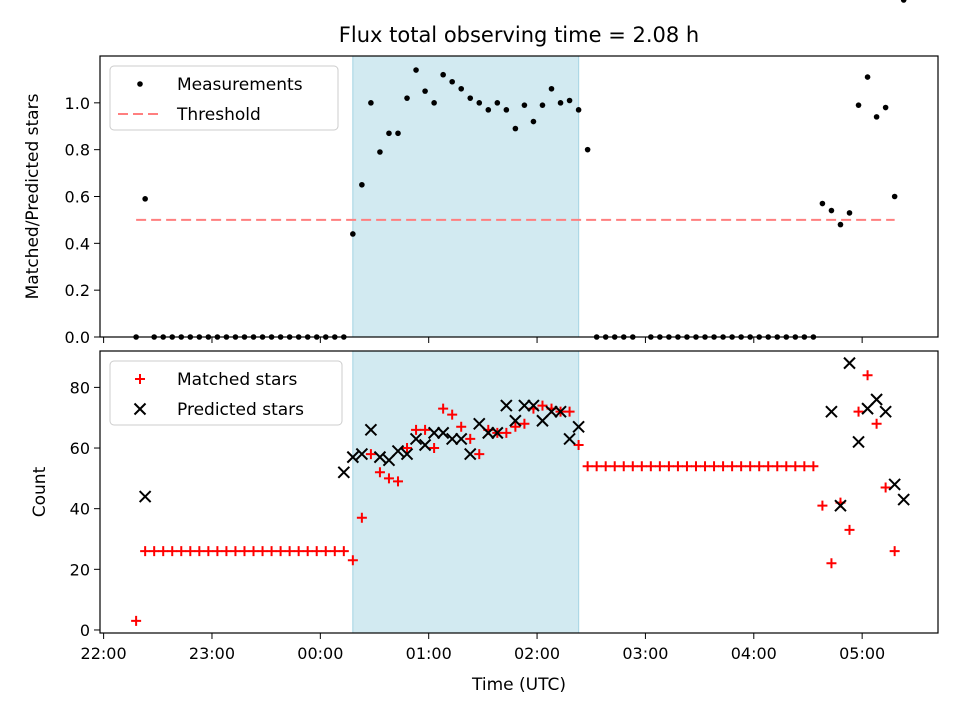  I want to click on legend-frame, so click(224, 98).